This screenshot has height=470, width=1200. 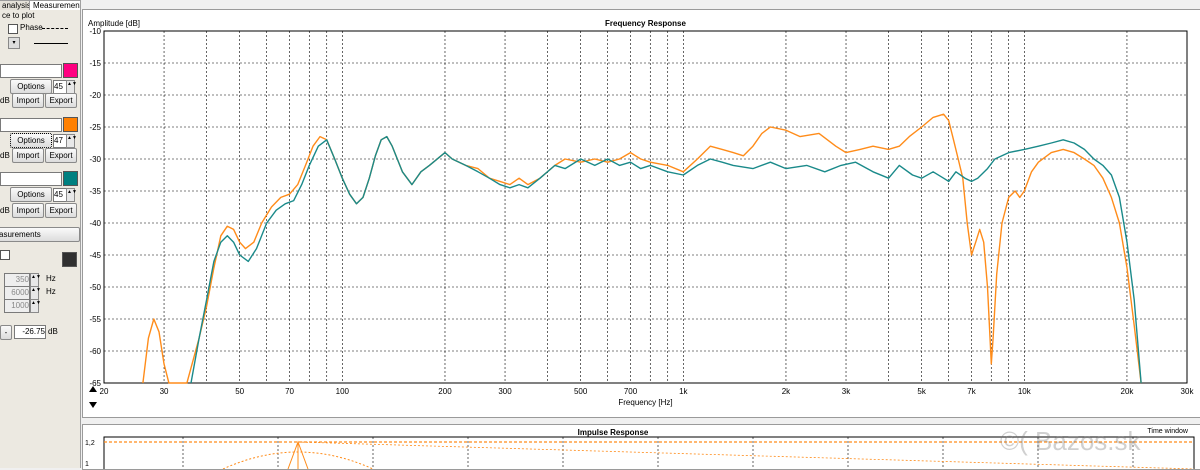 What do you see at coordinates (55, 28) in the screenshot?
I see `phase-line-style` at bounding box center [55, 28].